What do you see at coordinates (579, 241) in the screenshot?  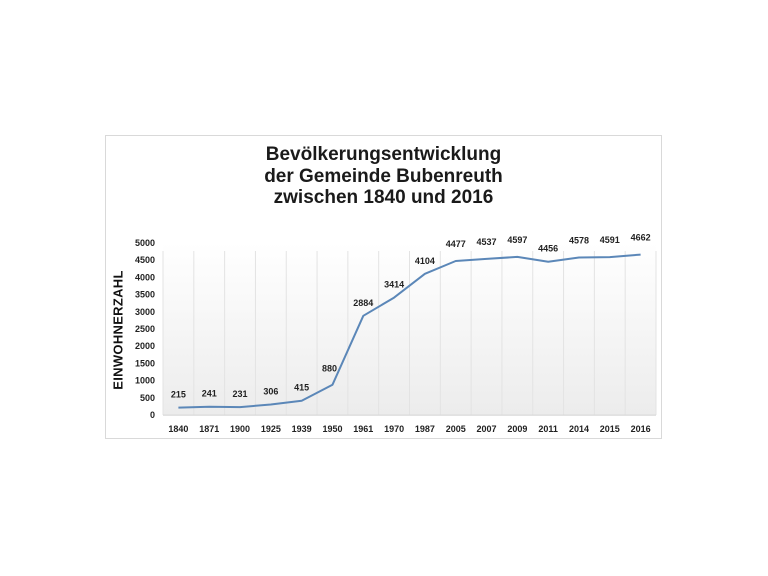 I see `data-label: 4578` at bounding box center [579, 241].